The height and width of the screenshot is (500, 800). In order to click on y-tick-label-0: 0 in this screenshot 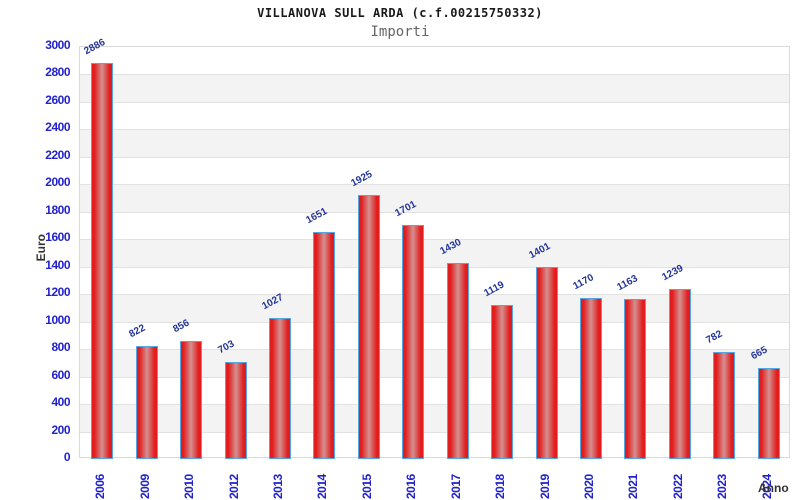, I will do `click(67, 457)`.